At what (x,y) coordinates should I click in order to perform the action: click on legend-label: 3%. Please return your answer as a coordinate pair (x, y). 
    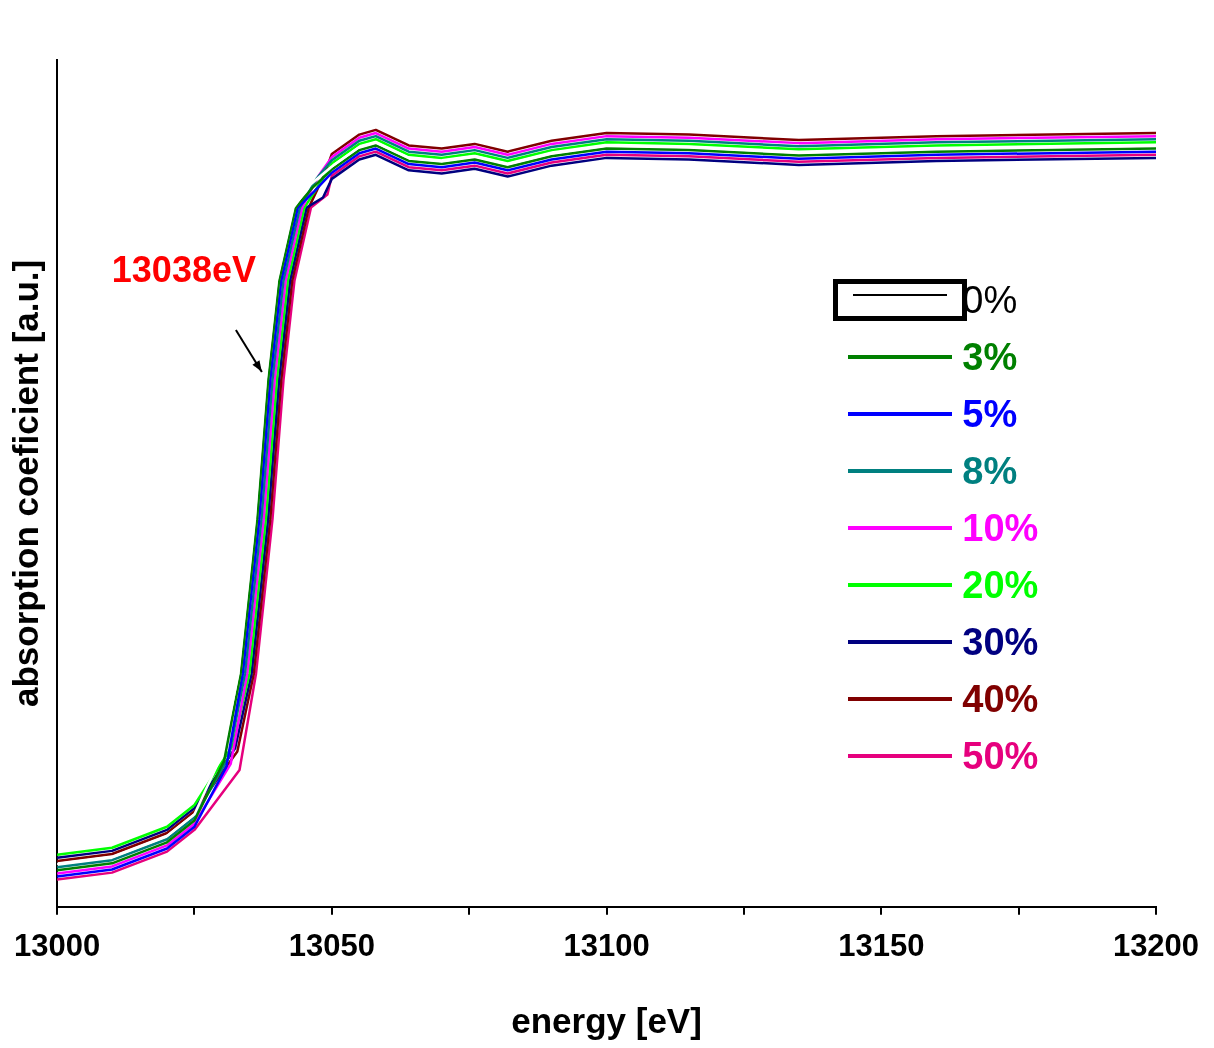
    Looking at the image, I should click on (990, 357).